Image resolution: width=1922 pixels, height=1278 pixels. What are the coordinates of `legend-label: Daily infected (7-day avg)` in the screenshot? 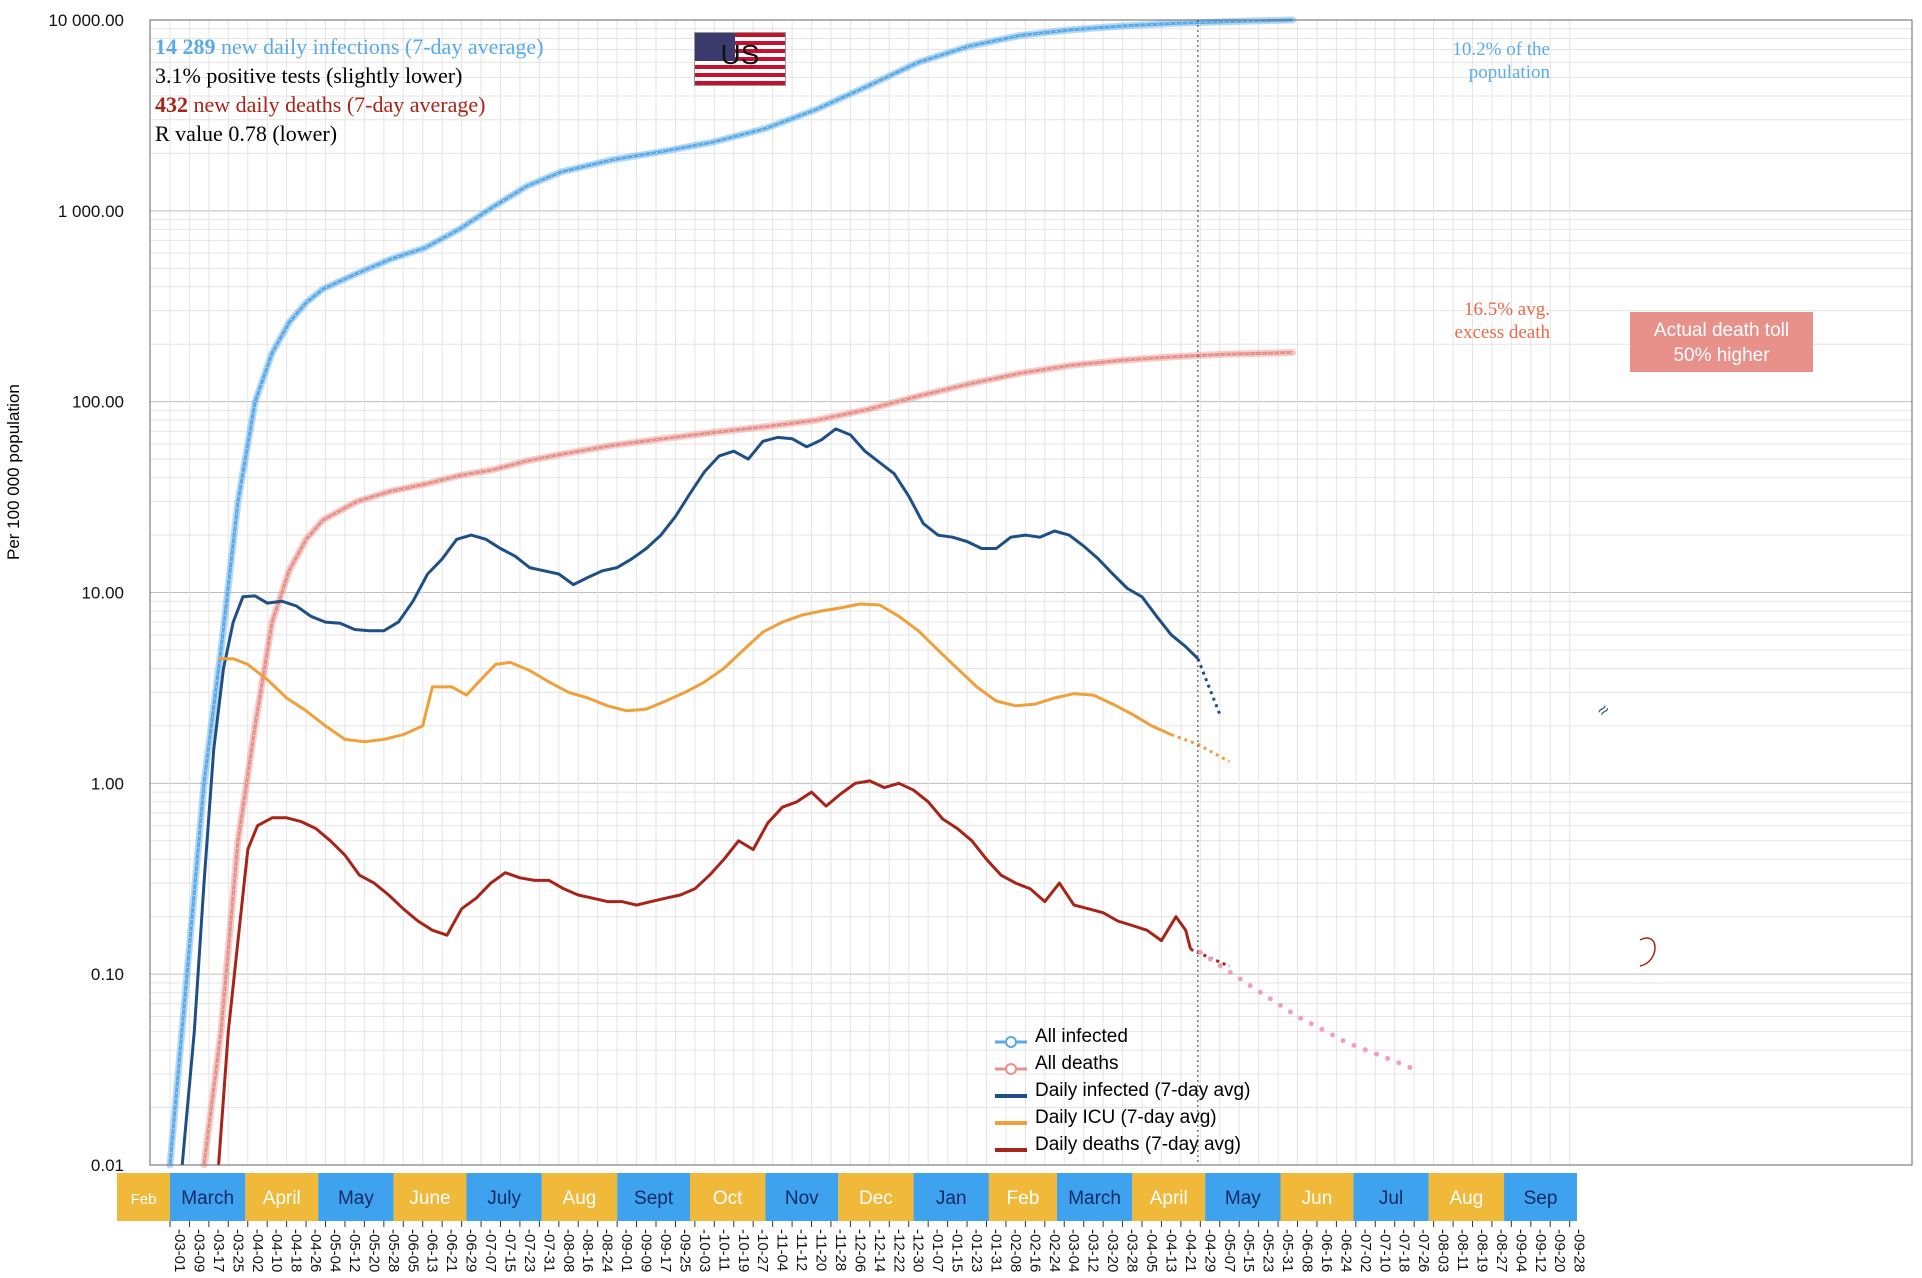 It's located at (1143, 1090).